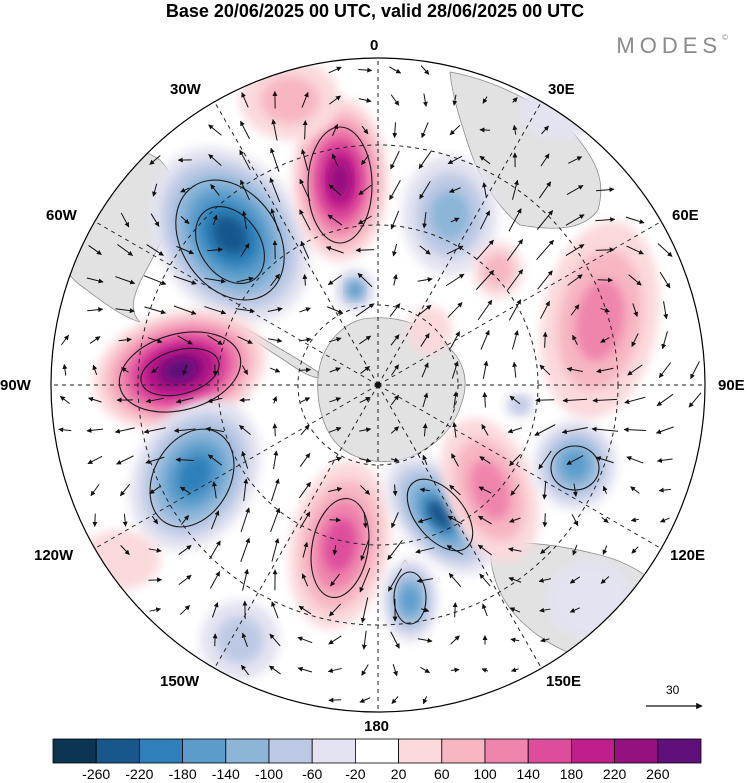  Describe the element at coordinates (374, 45) in the screenshot. I see `lon-label-0: 0` at that location.